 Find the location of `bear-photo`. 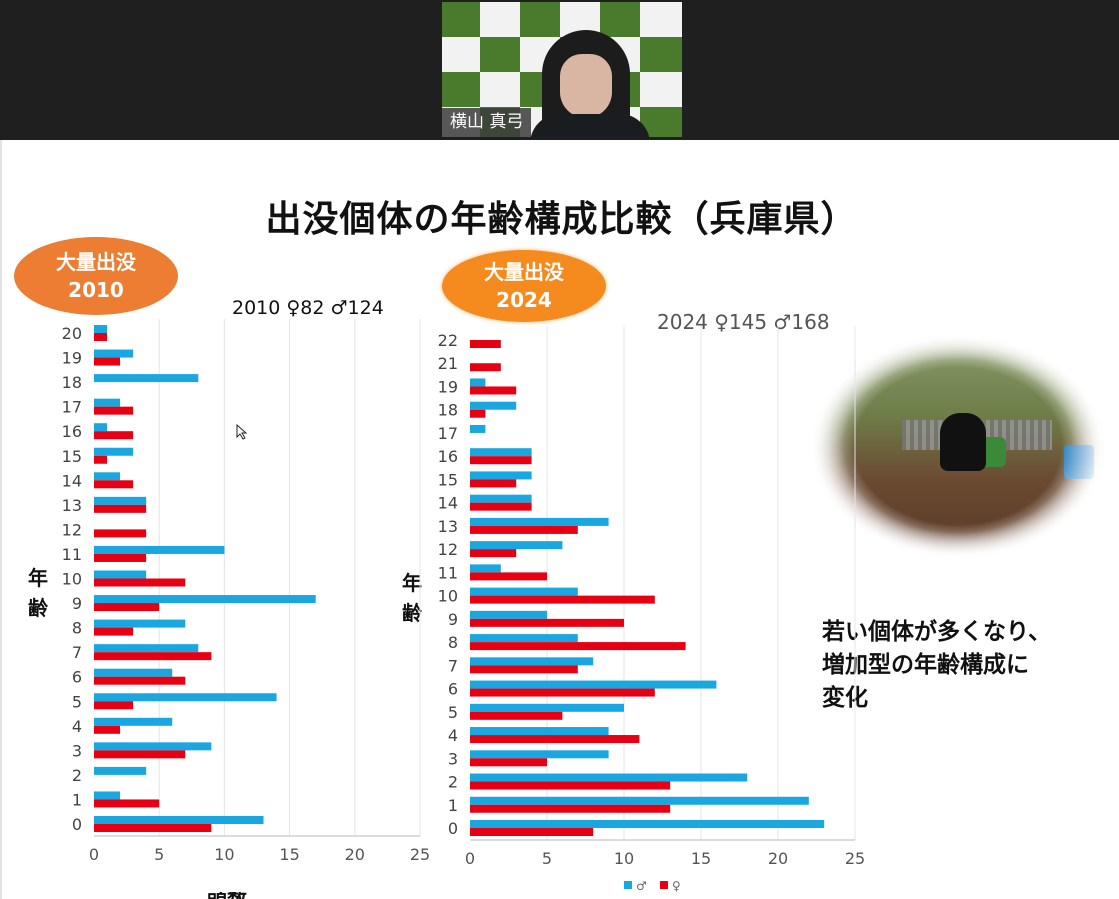

bear-photo is located at coordinates (958, 446).